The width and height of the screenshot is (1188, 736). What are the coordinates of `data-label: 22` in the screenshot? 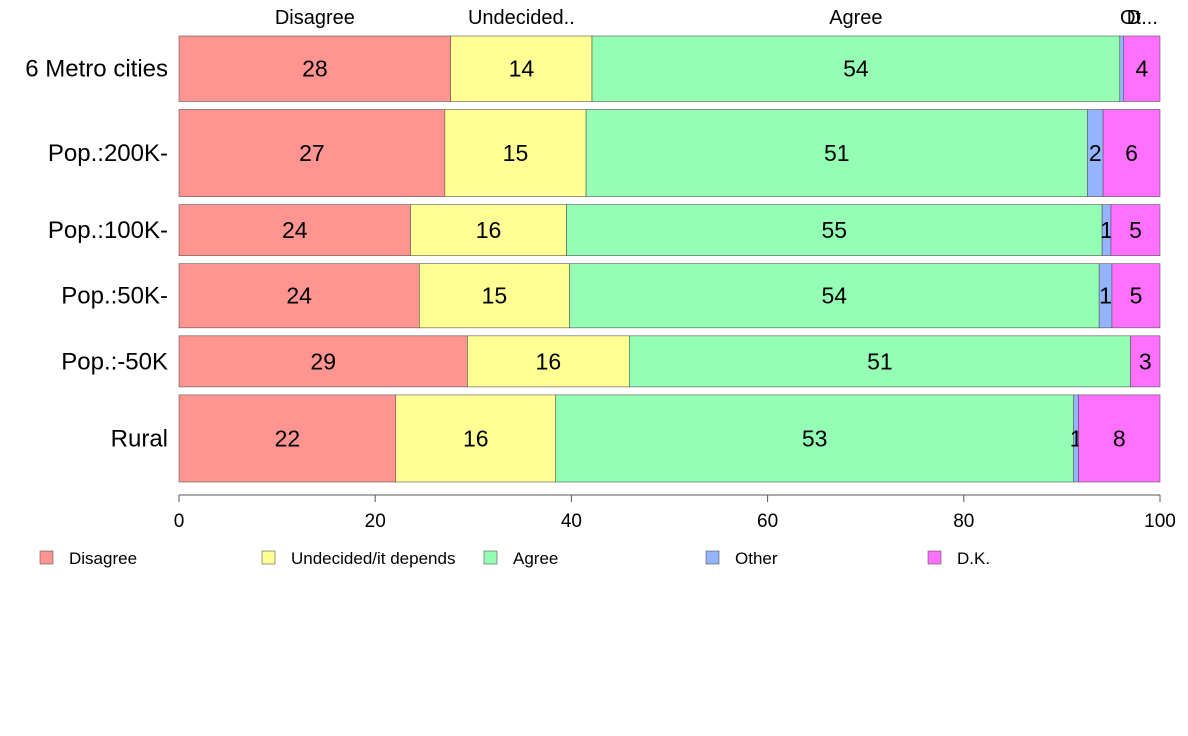 It's located at (288, 438).